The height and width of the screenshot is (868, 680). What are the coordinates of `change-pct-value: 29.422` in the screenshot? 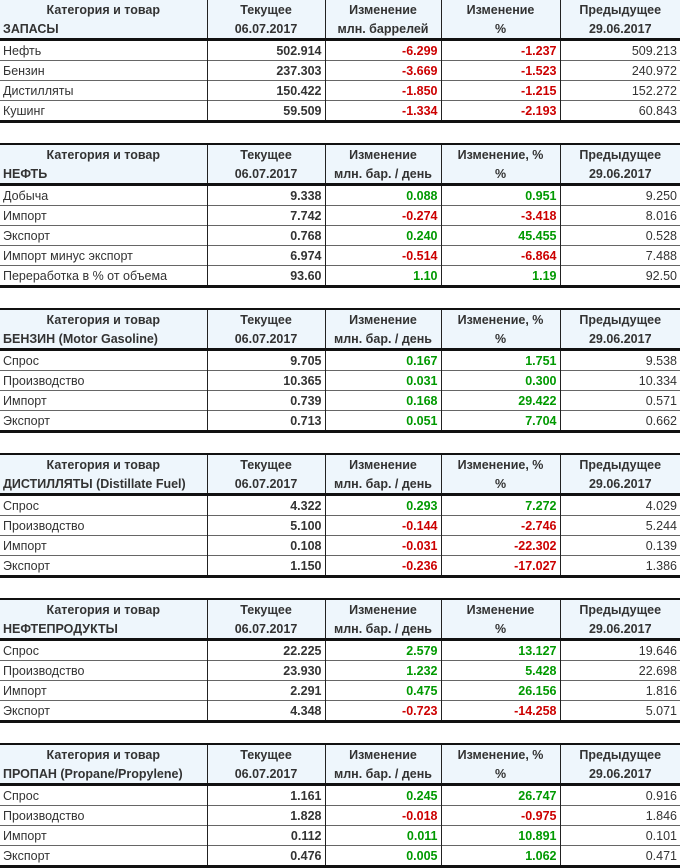 It's located at (500, 400).